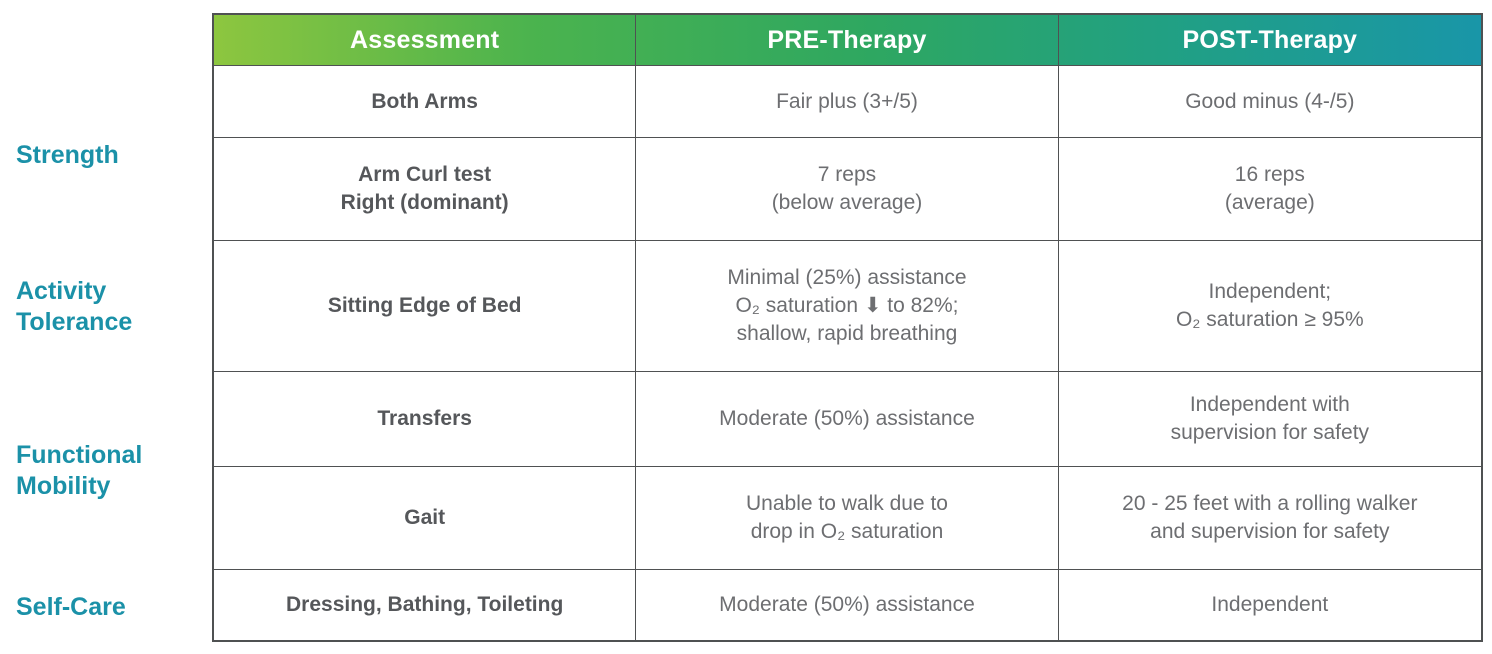  What do you see at coordinates (1270, 39) in the screenshot?
I see `header-cell-post-therapy: POST-Therapy` at bounding box center [1270, 39].